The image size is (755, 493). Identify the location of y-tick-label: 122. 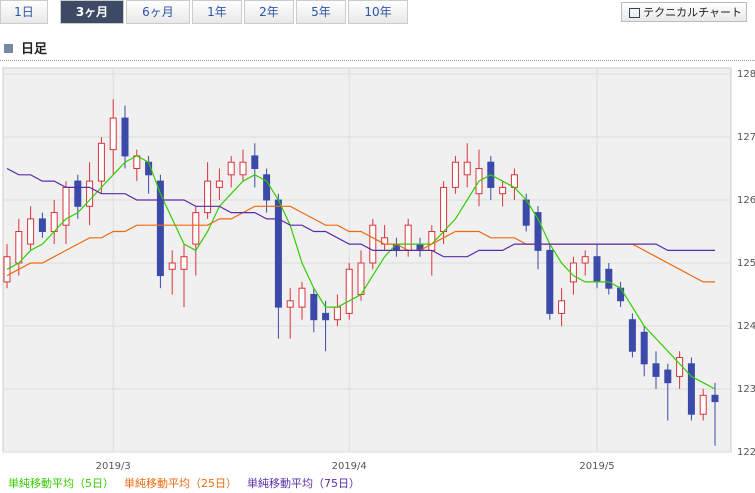
(746, 452).